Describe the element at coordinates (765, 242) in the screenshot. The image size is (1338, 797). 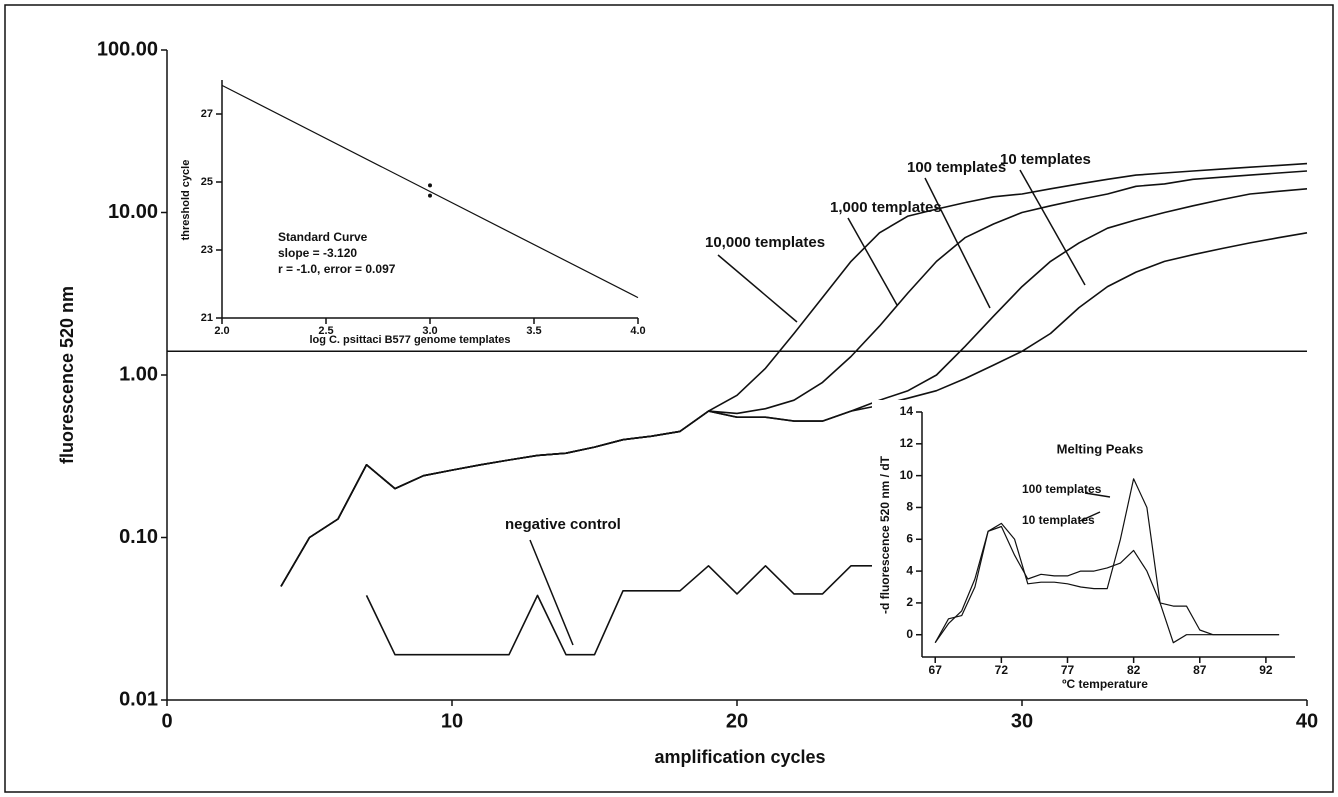
I see `series-label: 10,000 templates` at that location.